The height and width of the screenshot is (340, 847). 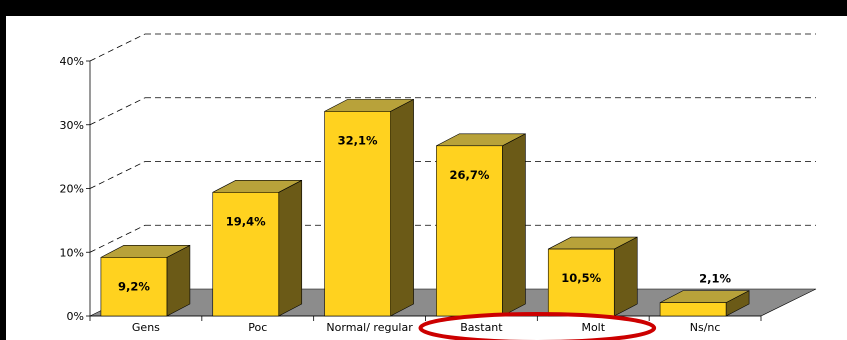 I want to click on x-tick-label: Molt, so click(x=593, y=327).